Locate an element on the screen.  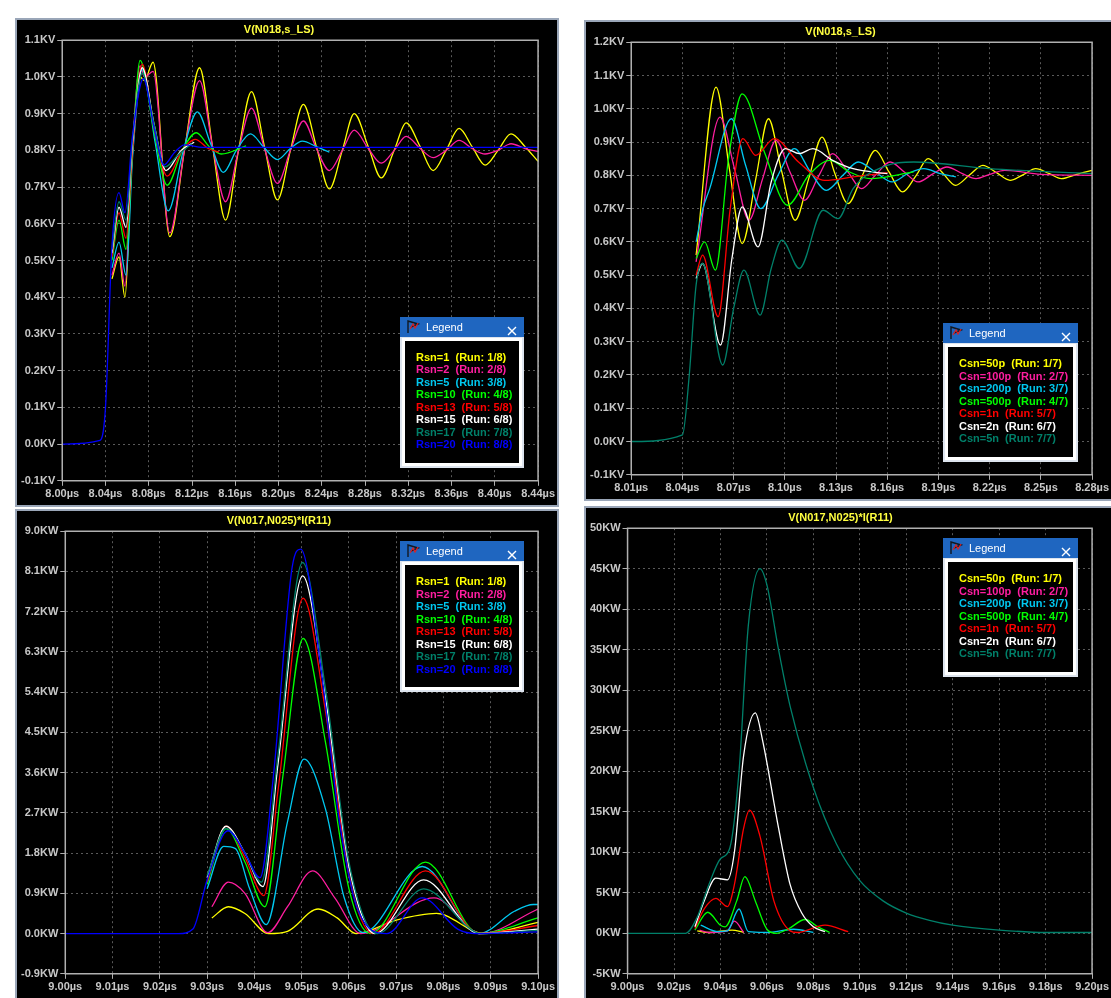
x-tick-label: 9.16µs is located at coordinates (999, 986).